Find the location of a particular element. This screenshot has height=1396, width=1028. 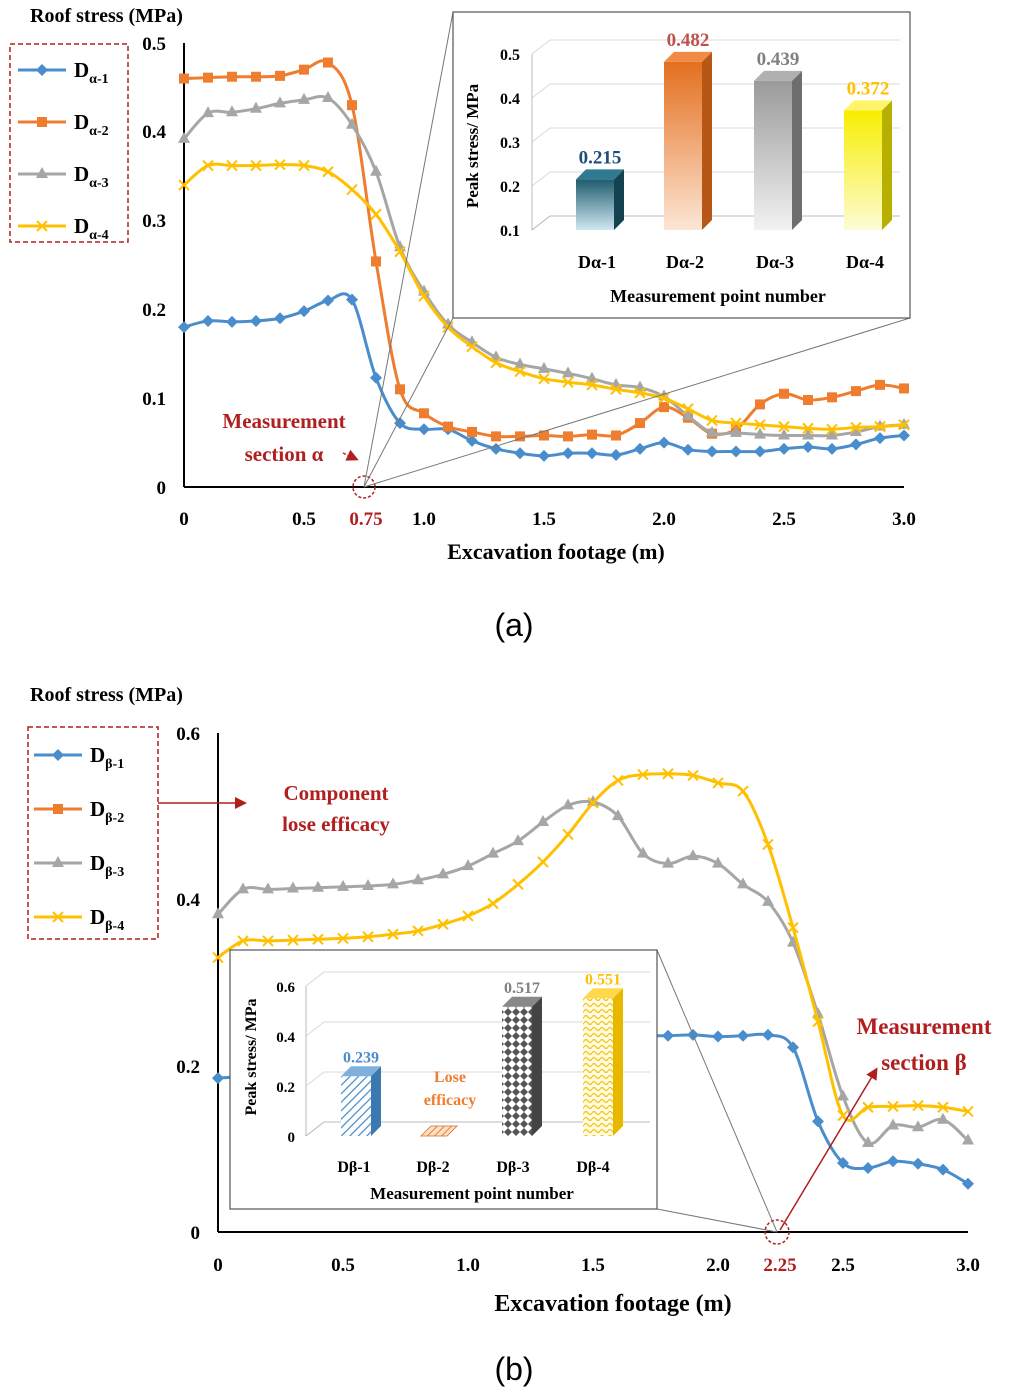

panel-a-x-tick: 0.5 is located at coordinates (304, 519).